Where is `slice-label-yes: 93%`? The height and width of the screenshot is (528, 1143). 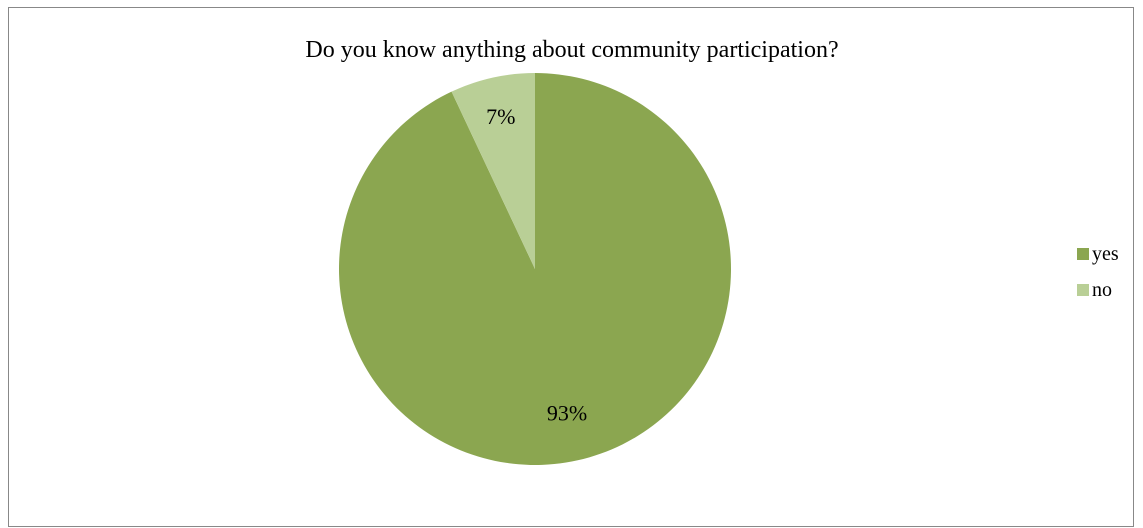 slice-label-yes: 93% is located at coordinates (567, 412).